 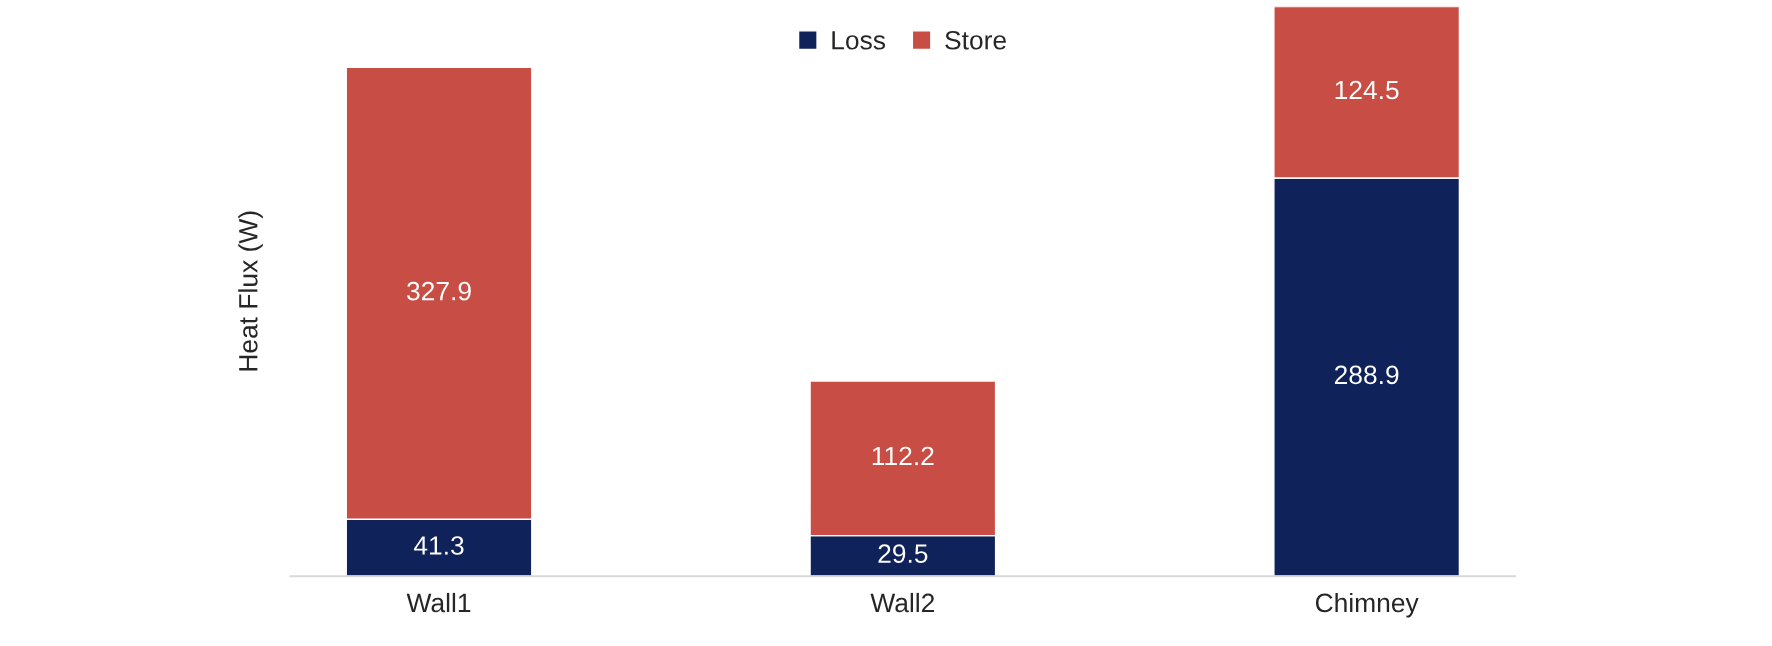 I want to click on legend-label: Loss, so click(x=859, y=40).